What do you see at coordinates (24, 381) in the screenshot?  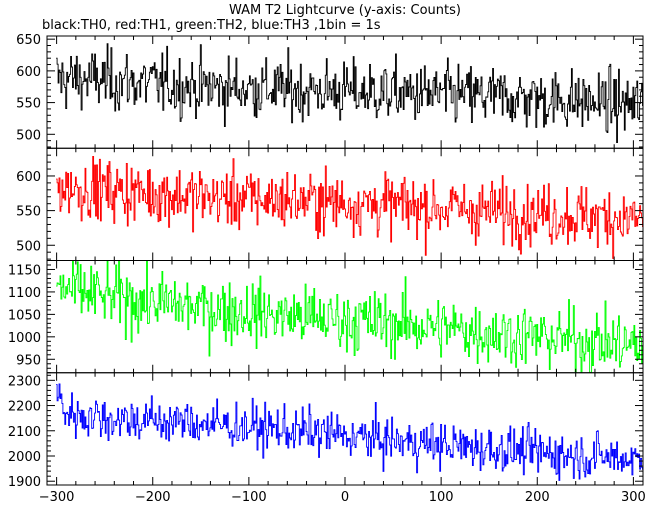 I see `y-tick-label: 2300` at bounding box center [24, 381].